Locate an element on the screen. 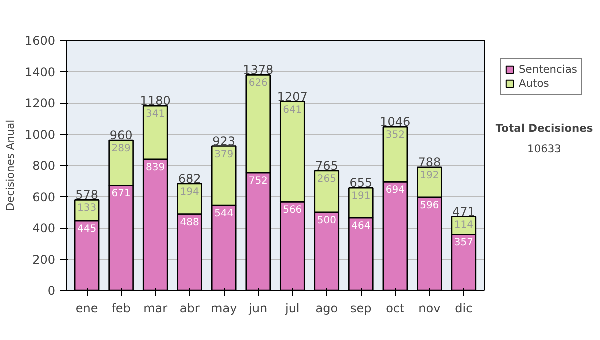 This screenshot has width=600, height=340. data-label: 192 is located at coordinates (430, 176).